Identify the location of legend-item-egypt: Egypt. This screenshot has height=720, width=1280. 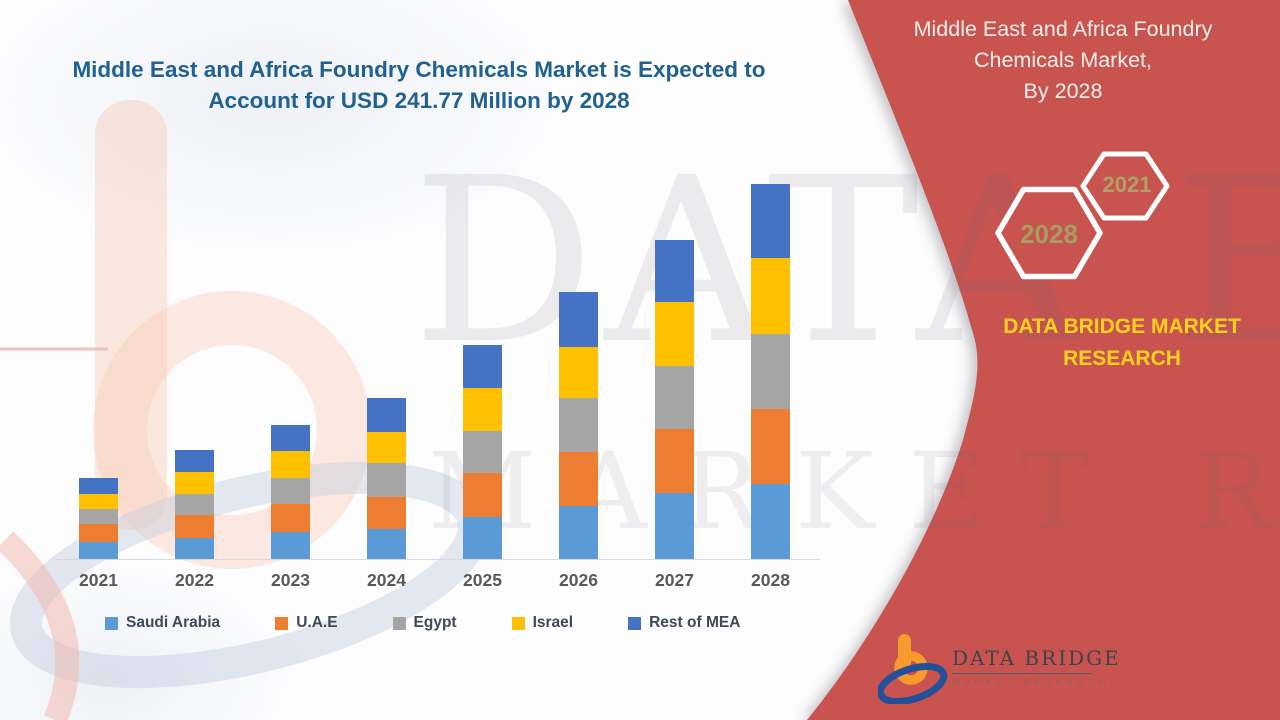
(424, 623).